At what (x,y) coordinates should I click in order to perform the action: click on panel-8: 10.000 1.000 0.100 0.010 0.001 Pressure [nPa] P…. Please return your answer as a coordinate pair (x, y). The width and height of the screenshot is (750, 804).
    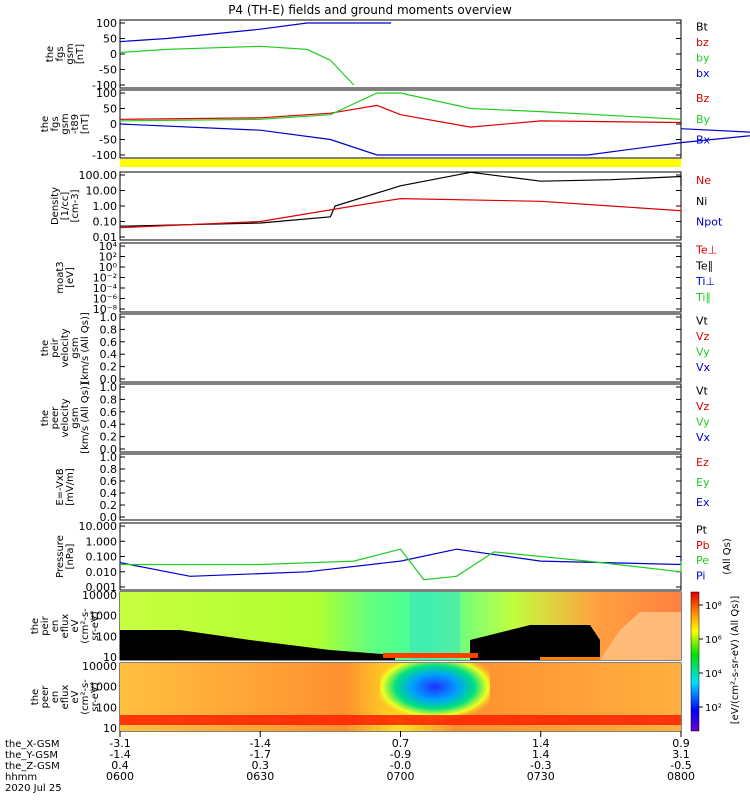
    Looking at the image, I should click on (394, 557).